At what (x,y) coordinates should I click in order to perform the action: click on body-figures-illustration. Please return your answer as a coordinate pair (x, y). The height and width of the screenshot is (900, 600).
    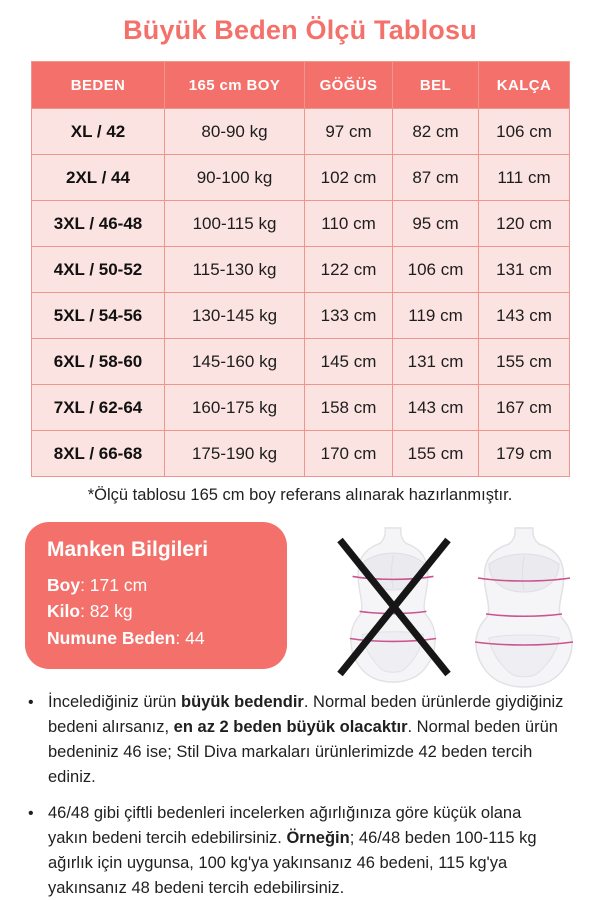
    Looking at the image, I should click on (455, 607).